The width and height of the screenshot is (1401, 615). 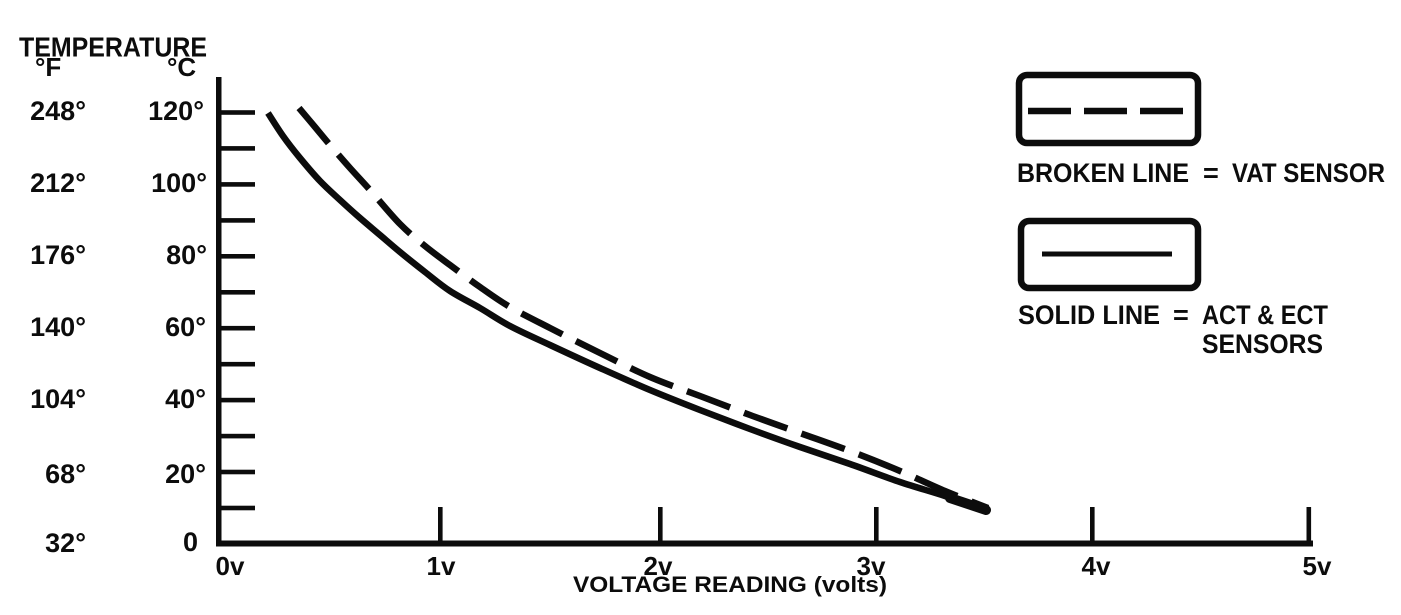 I want to click on svg-text: 68°, so click(x=65, y=474).